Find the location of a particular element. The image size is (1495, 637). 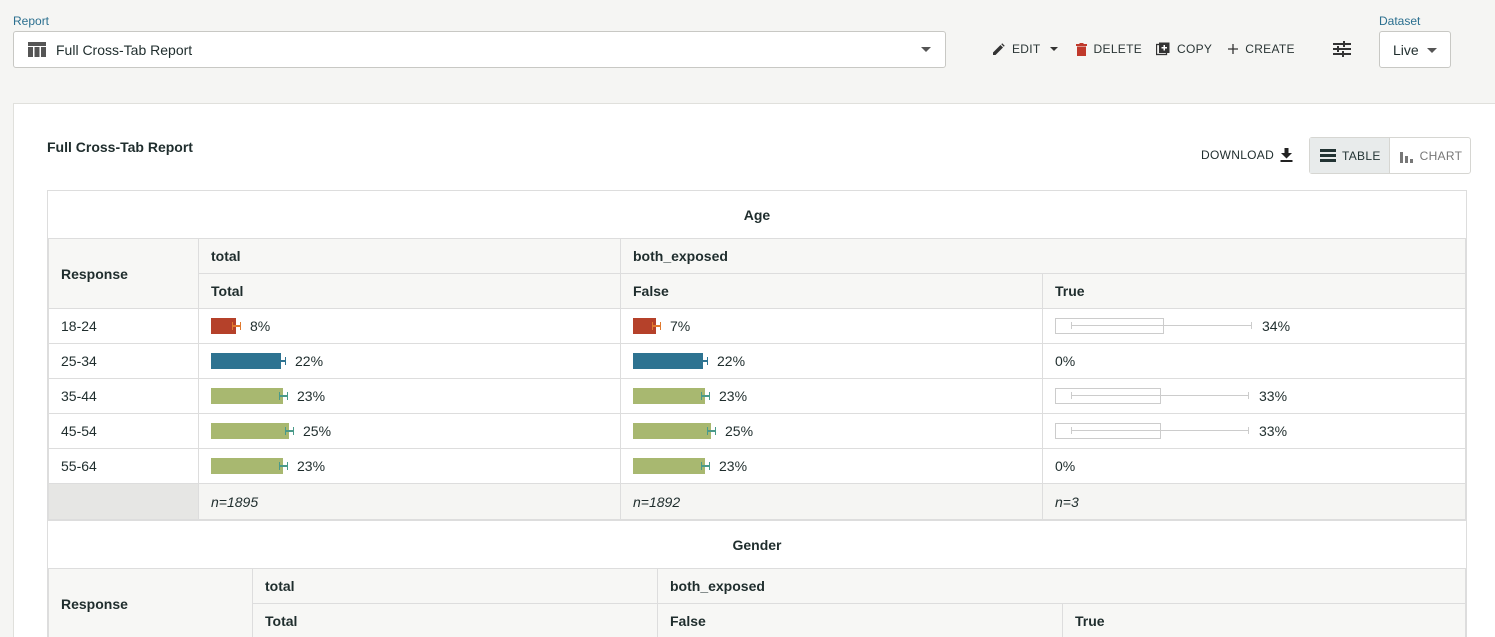

delete-label: DELETE is located at coordinates (1118, 49).